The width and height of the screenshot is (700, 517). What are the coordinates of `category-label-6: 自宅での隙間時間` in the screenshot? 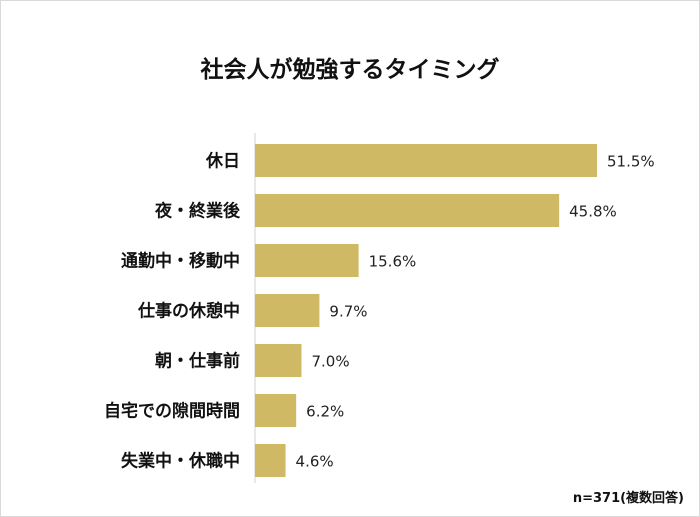 It's located at (172, 411).